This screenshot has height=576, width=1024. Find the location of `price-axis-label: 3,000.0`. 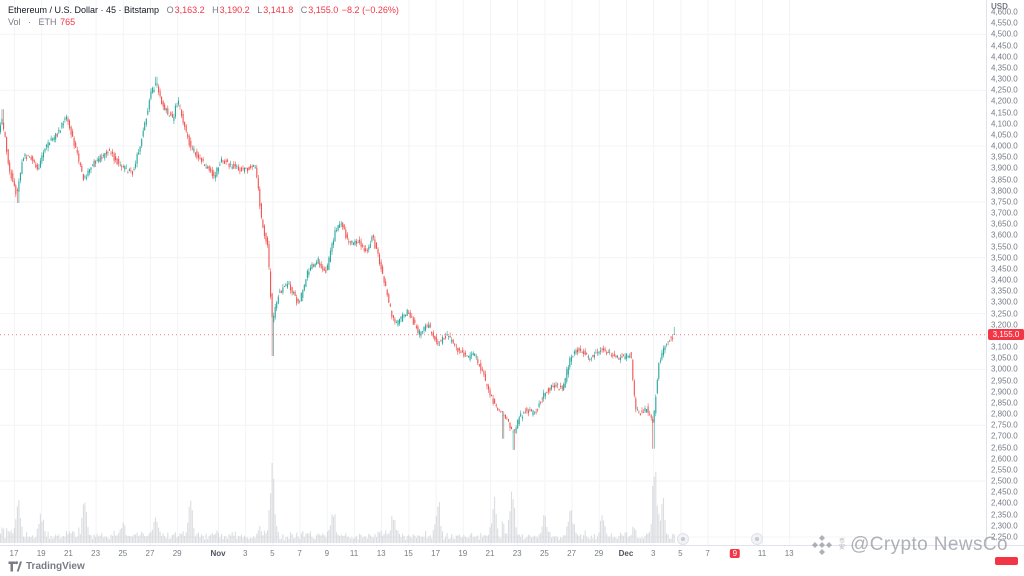

price-axis-label: 3,000.0 is located at coordinates (1004, 369).